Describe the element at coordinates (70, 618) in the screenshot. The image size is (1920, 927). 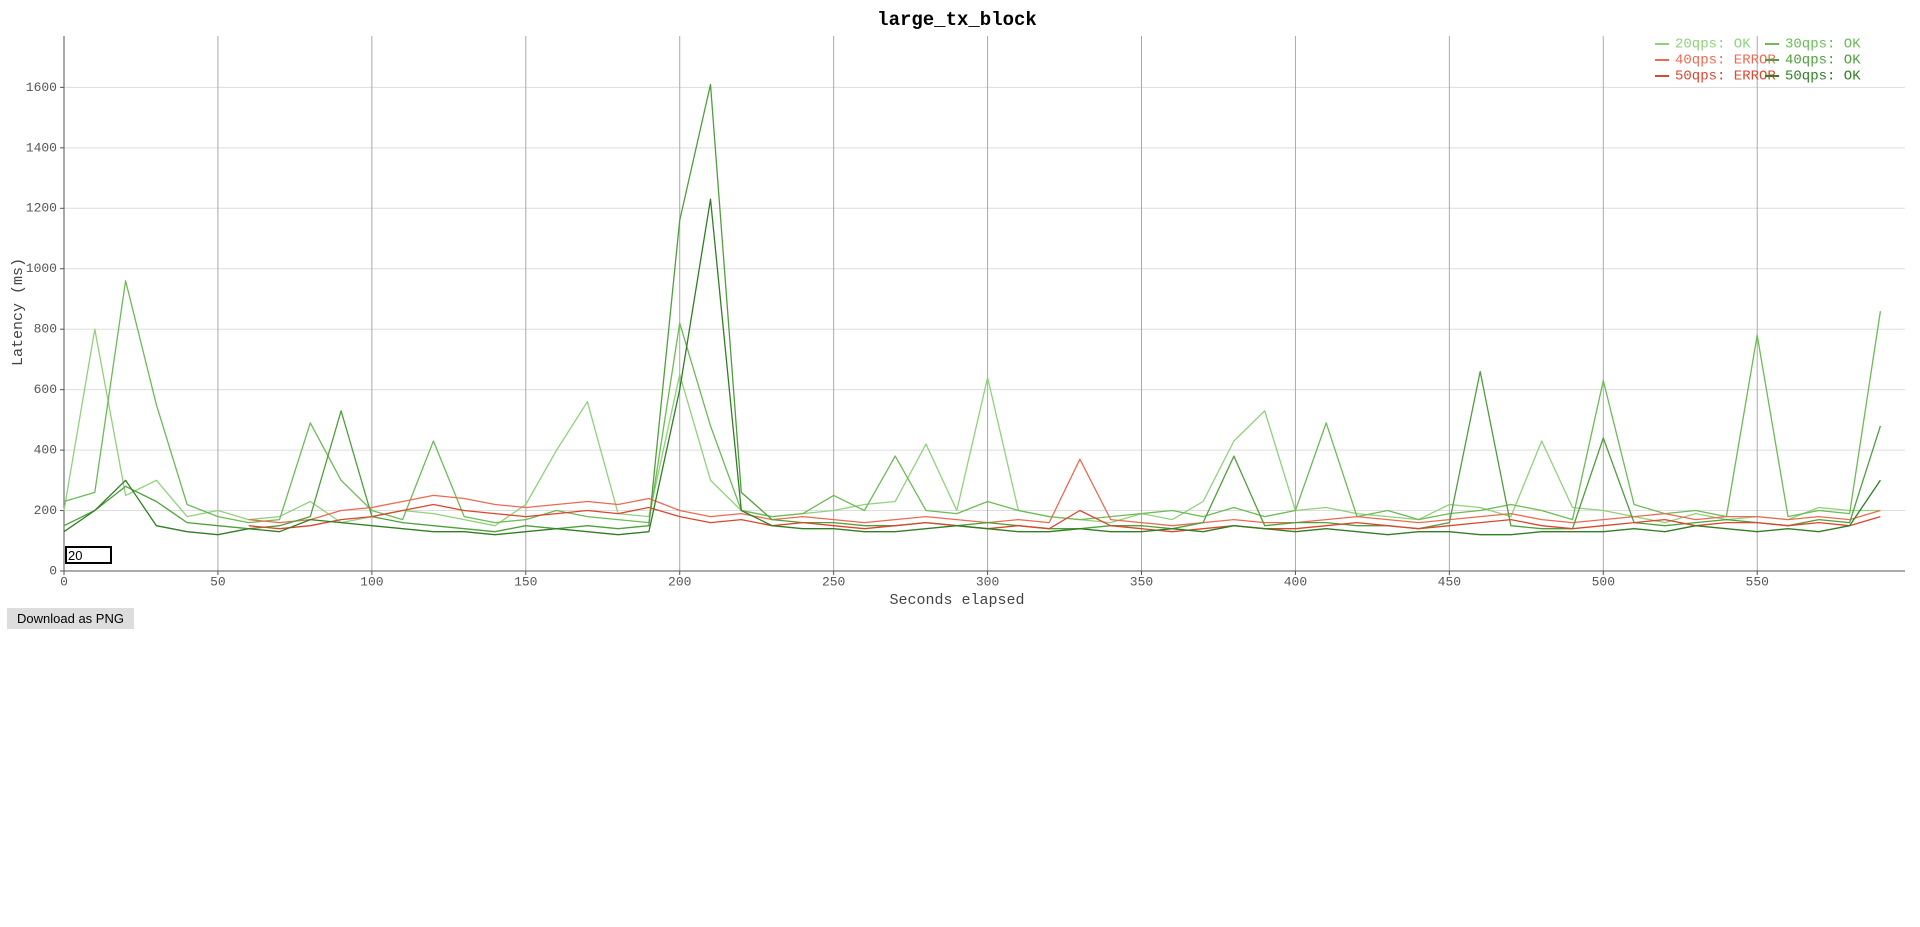
I see `download-button: Download as PNG` at that location.